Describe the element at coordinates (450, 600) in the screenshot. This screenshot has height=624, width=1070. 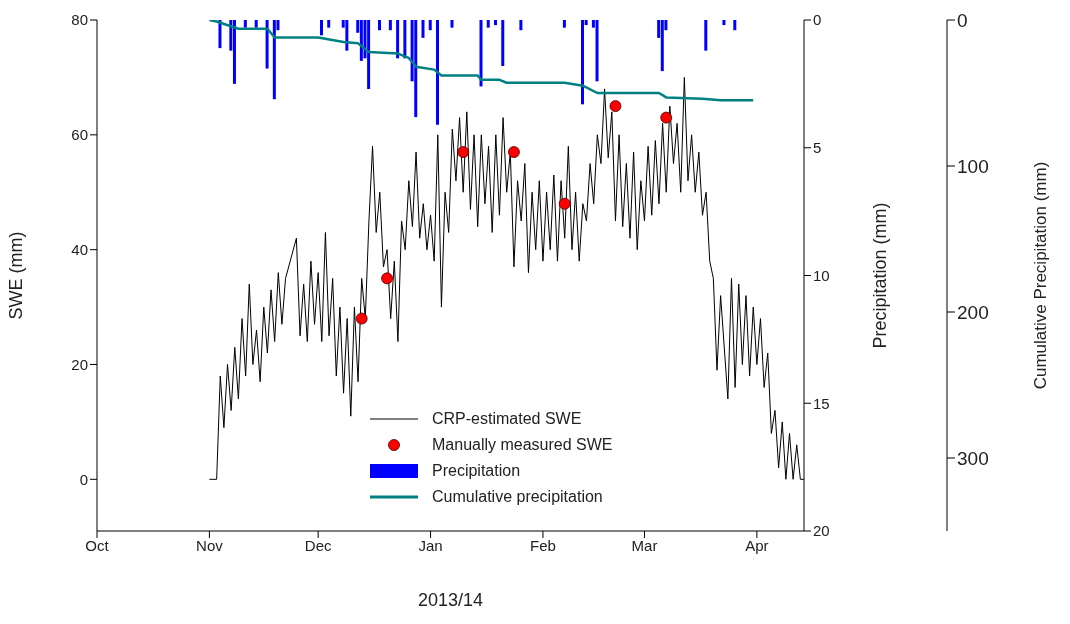
I see `x-axis-title: 2013/14` at that location.